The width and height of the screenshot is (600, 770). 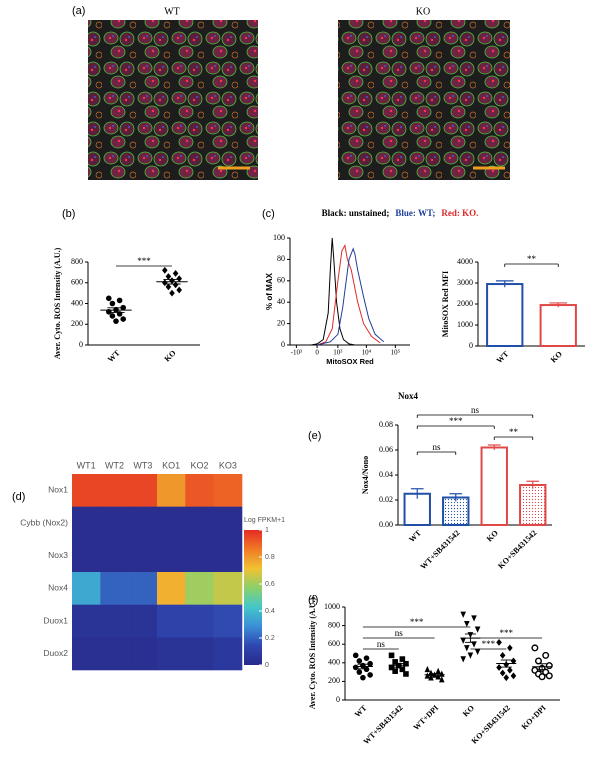 I want to click on colorbar-tick-label: 0.4, so click(x=270, y=611).